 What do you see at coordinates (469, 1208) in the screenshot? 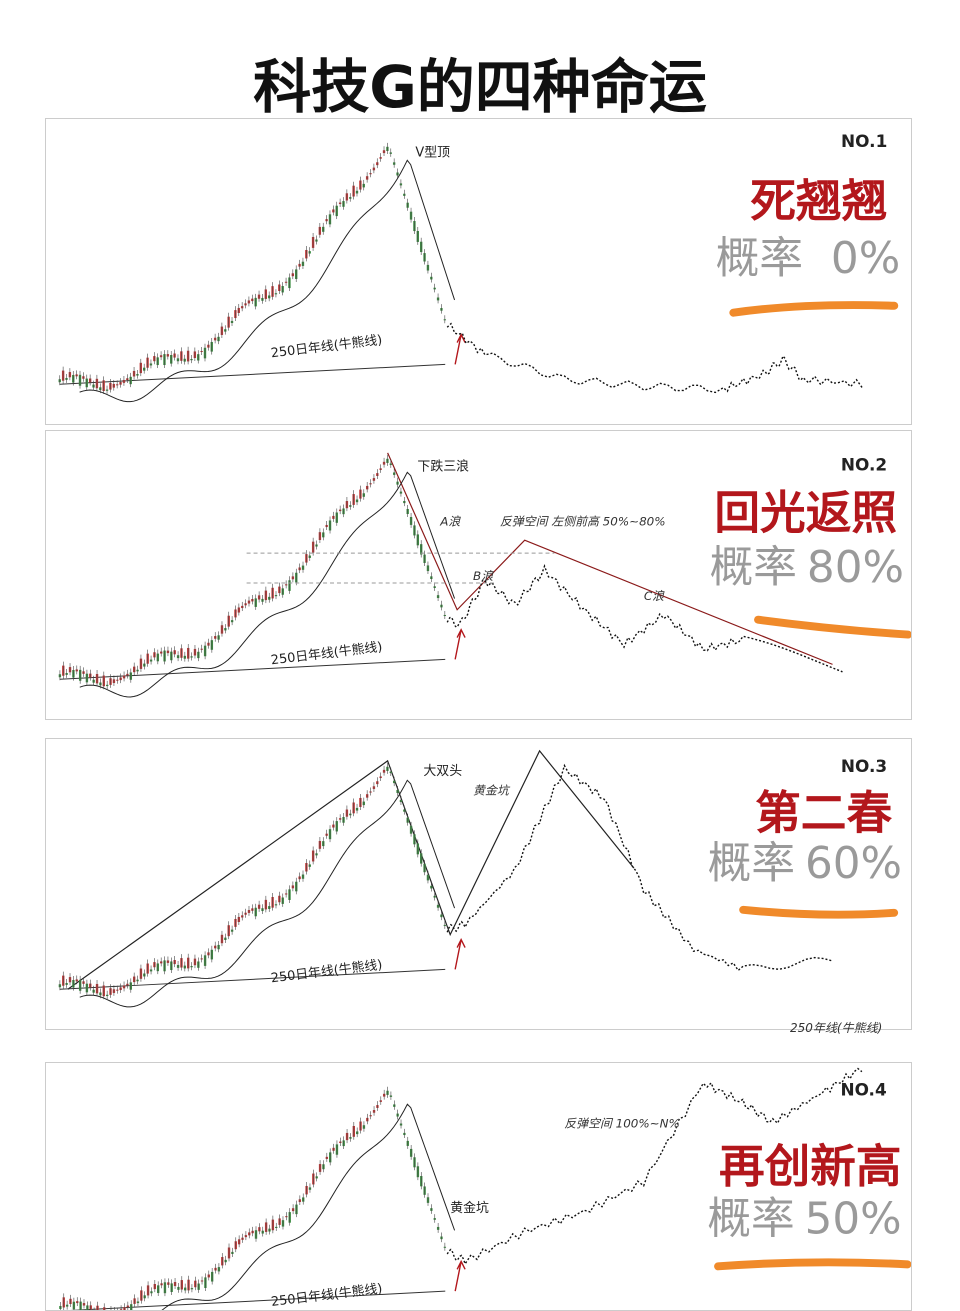
I see `pattern-label: 黄金坑` at bounding box center [469, 1208].